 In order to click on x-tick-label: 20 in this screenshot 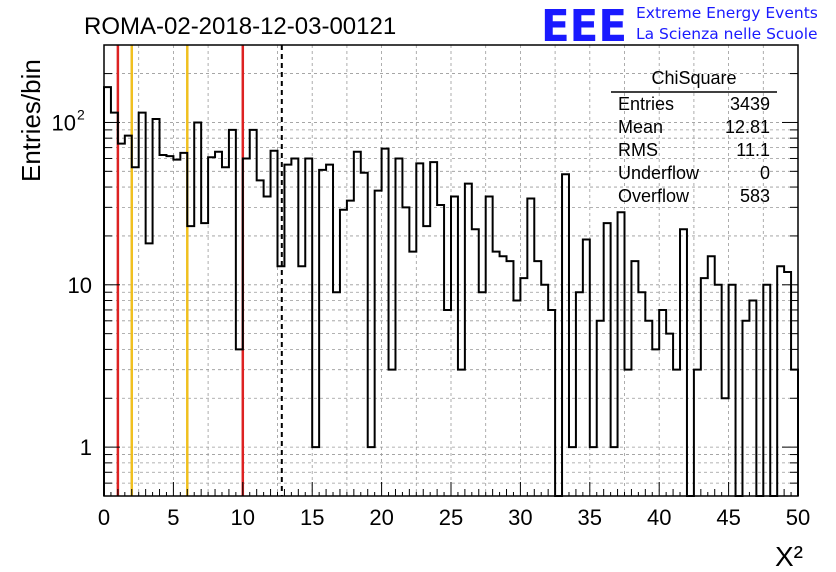, I will do `click(381, 517)`.